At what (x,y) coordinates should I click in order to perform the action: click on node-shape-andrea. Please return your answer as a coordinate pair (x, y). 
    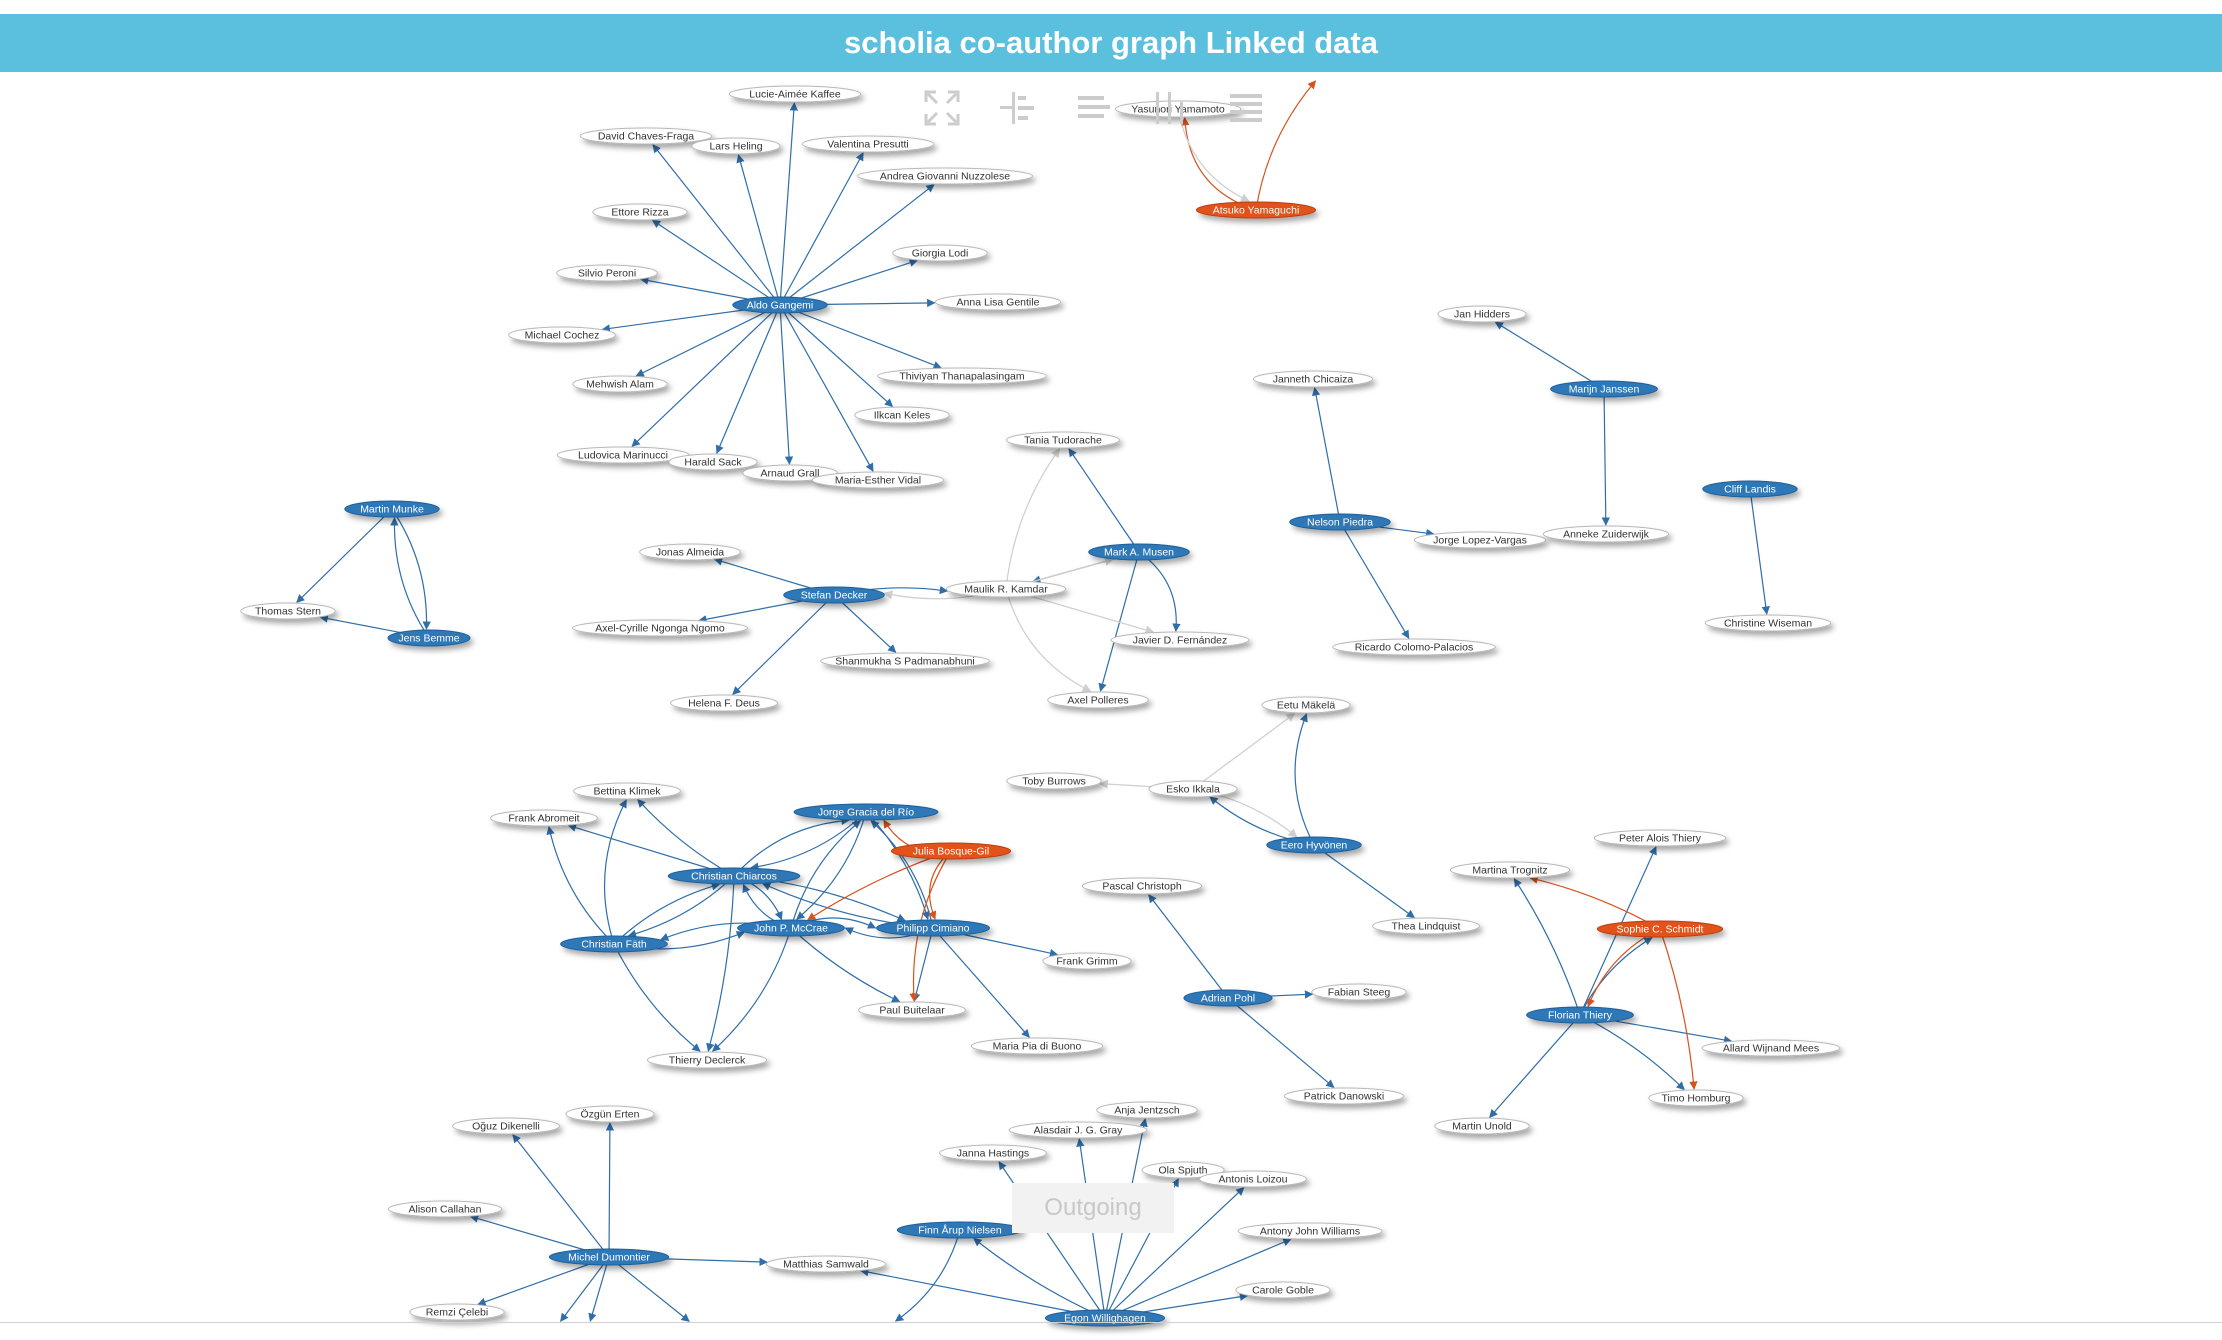
    Looking at the image, I should click on (945, 176).